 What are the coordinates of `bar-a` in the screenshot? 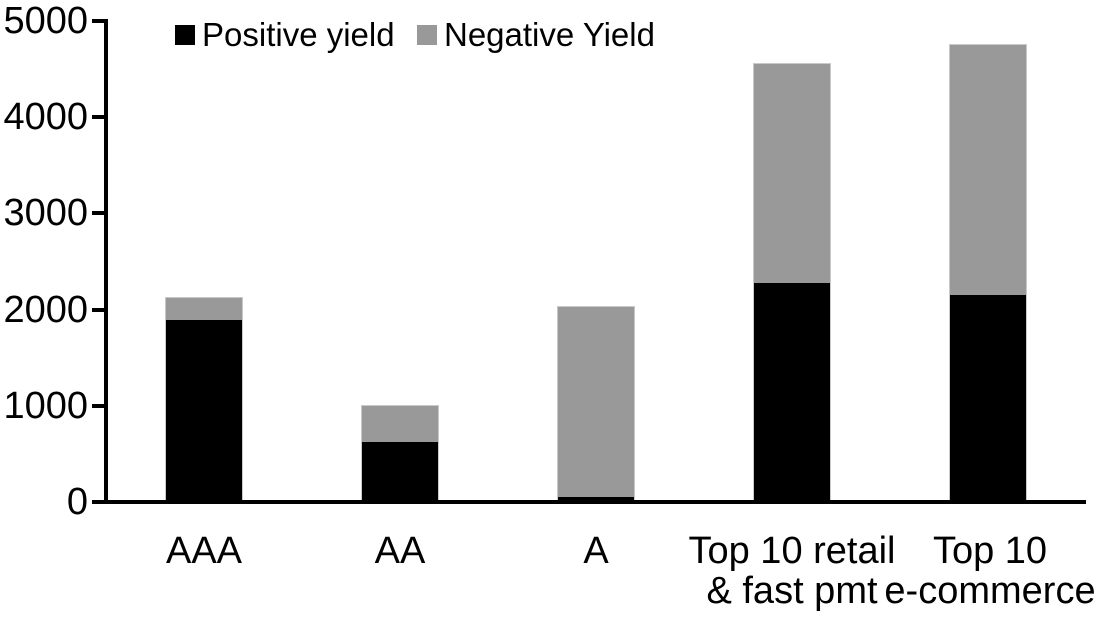 It's located at (596, 403).